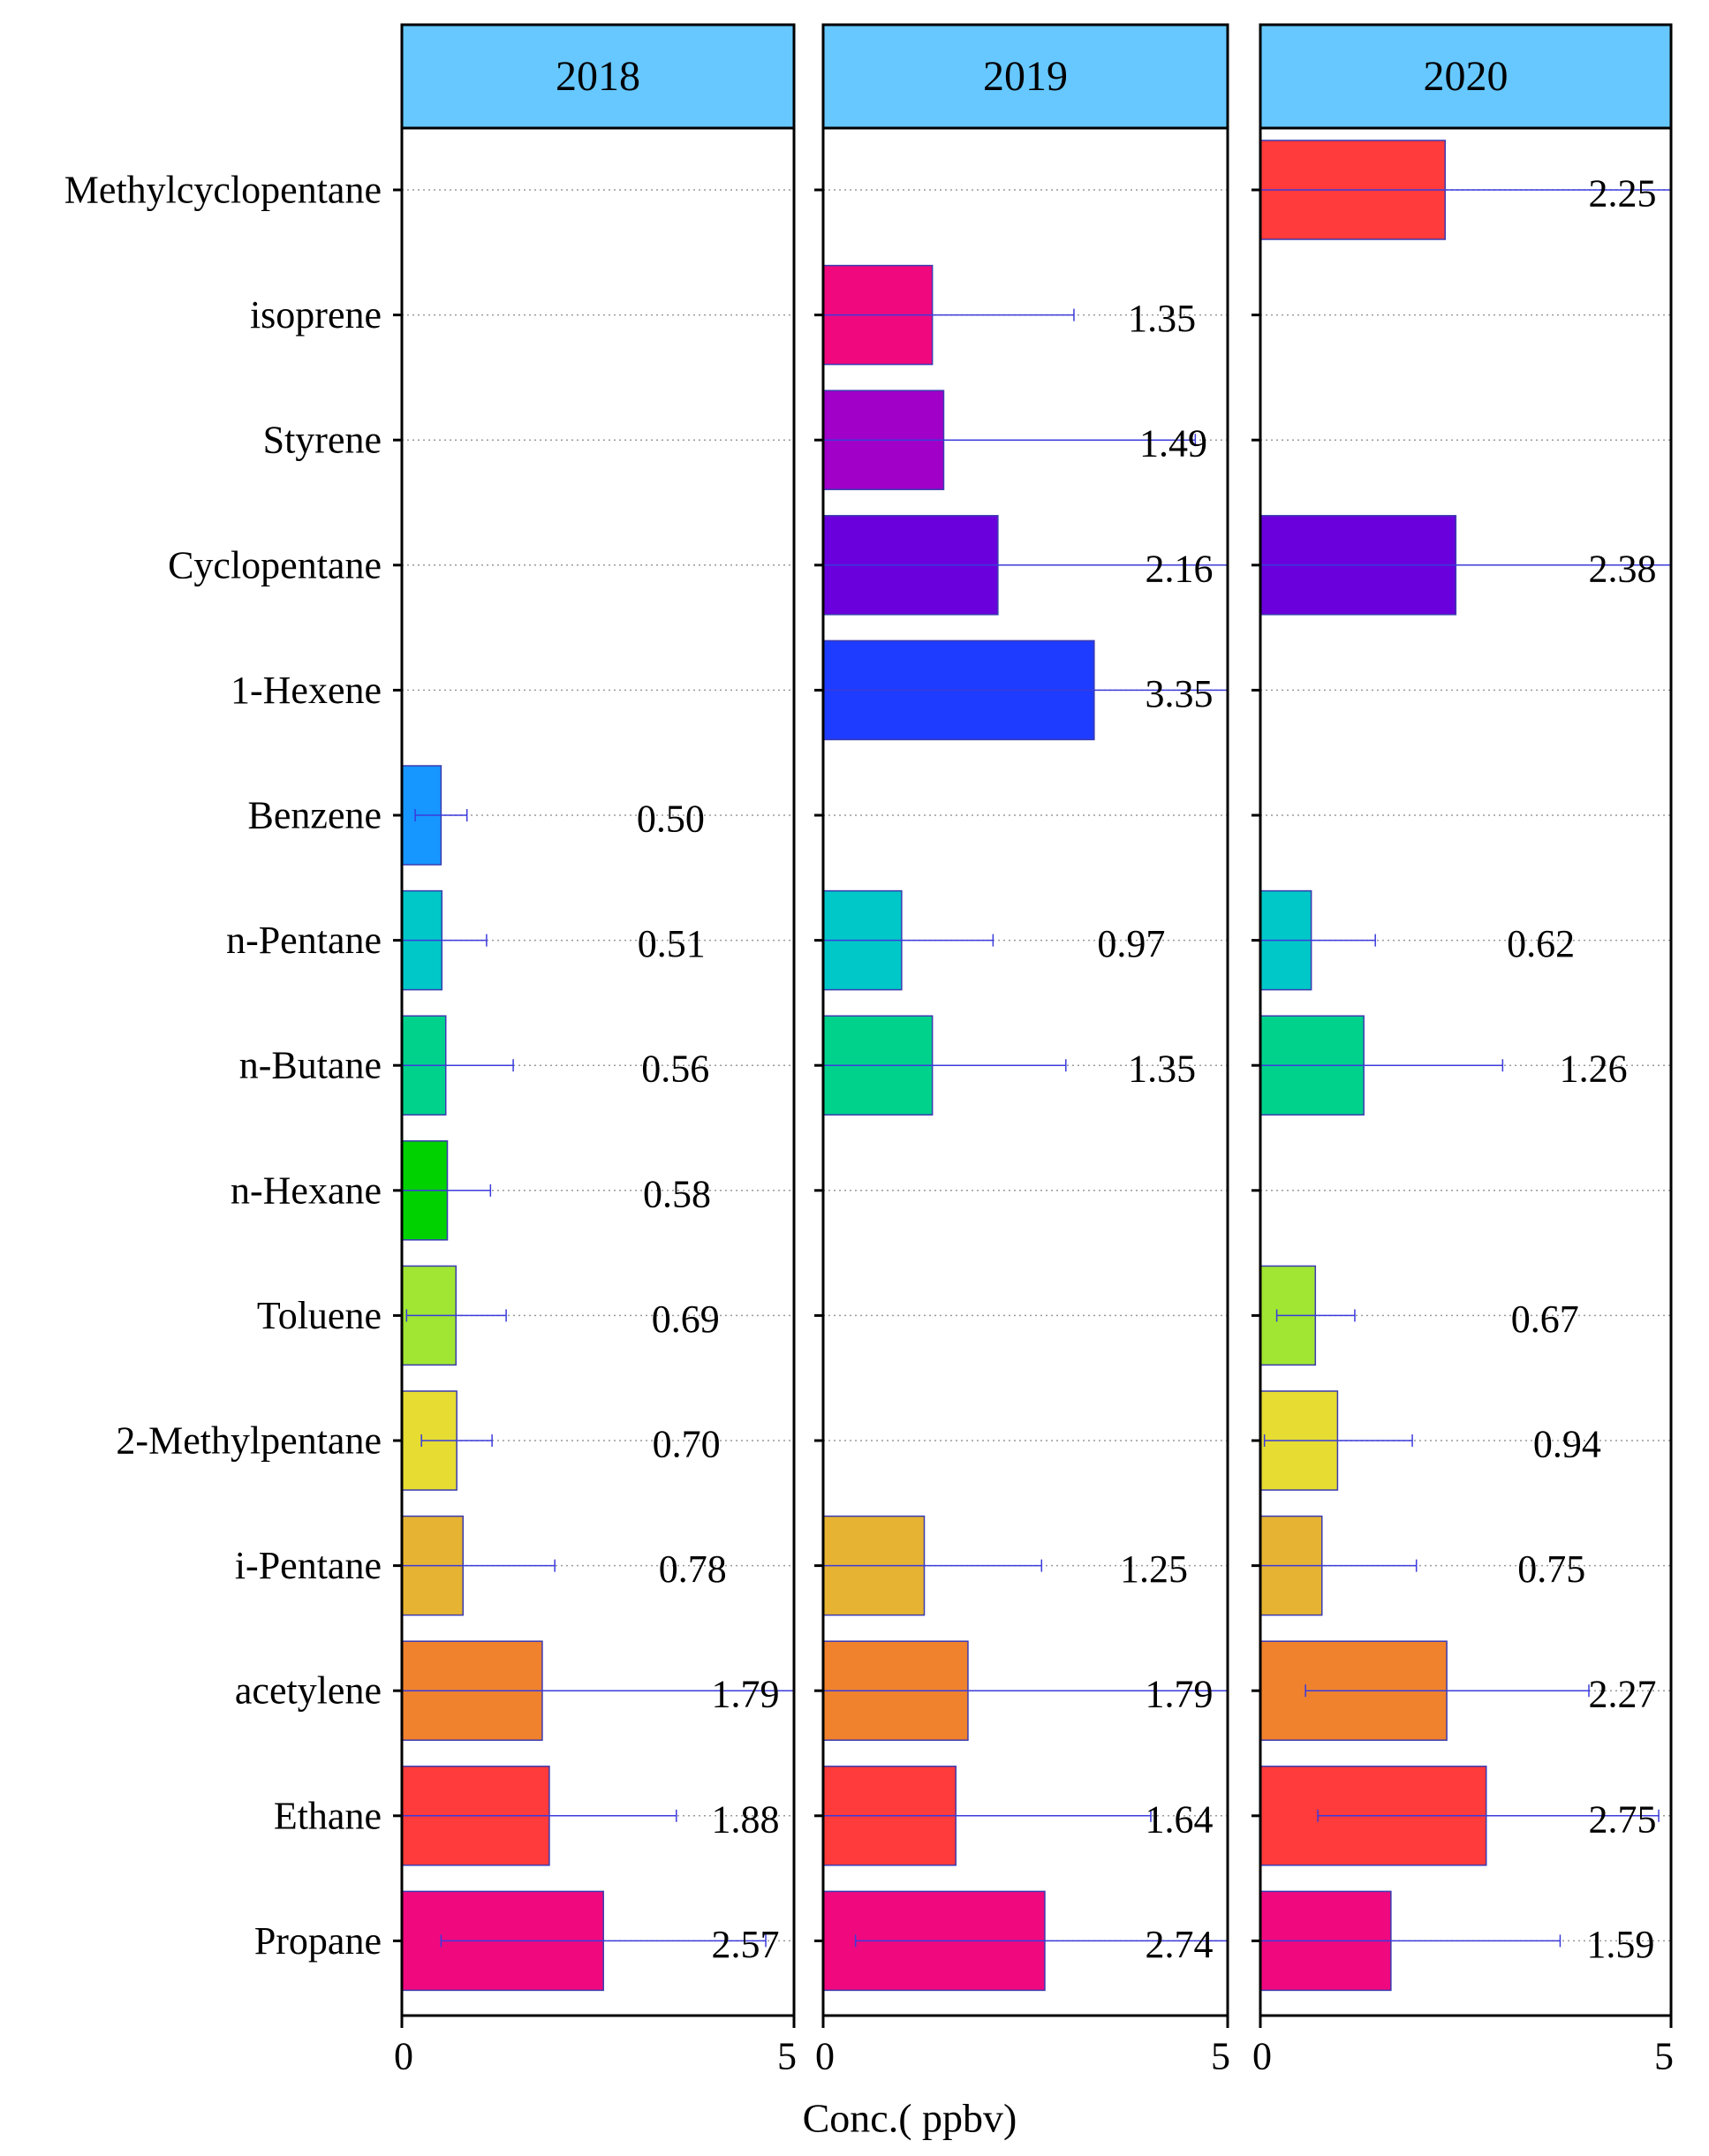  Describe the element at coordinates (275, 564) in the screenshot. I see `category-label: Cyclopentane` at that location.